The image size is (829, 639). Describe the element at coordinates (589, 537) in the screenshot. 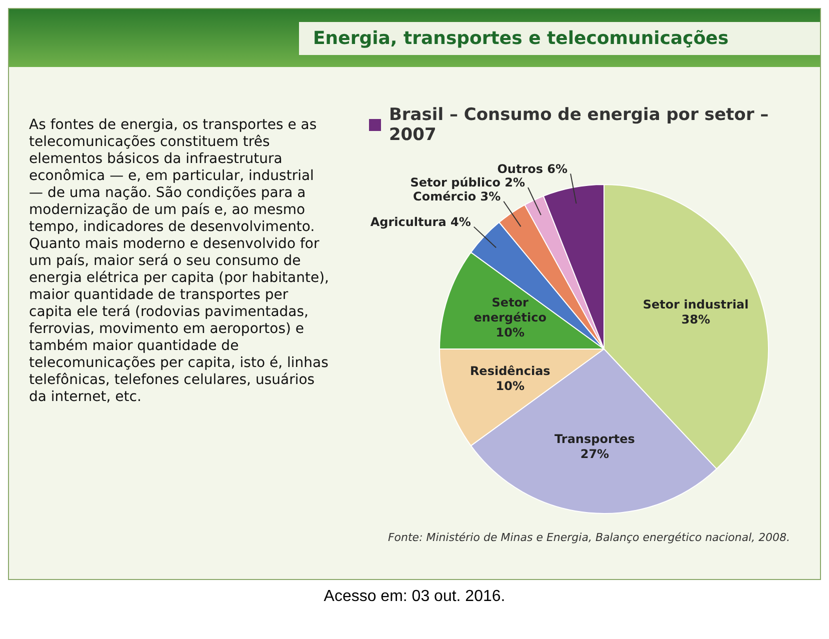

I see `source-note: Fonte: Ministério de Minas e Energia, Balanço energético nacional, 2008.` at that location.